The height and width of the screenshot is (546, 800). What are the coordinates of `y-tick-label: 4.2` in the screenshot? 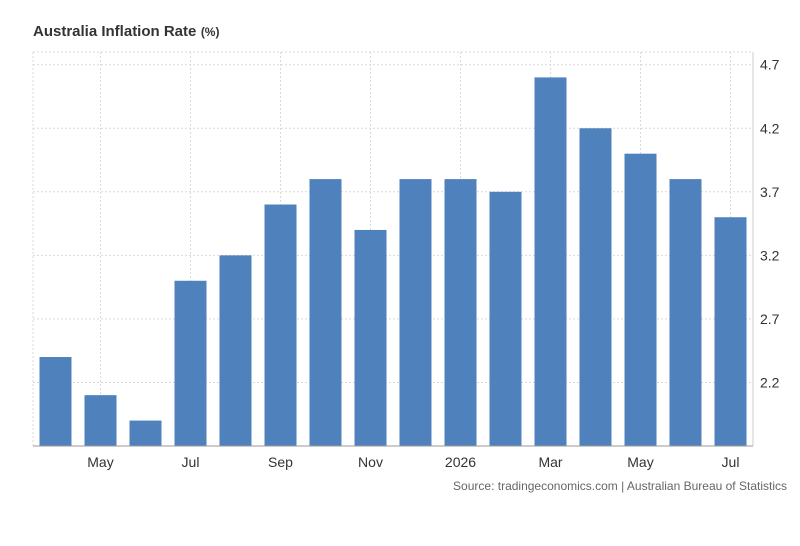 It's located at (770, 128).